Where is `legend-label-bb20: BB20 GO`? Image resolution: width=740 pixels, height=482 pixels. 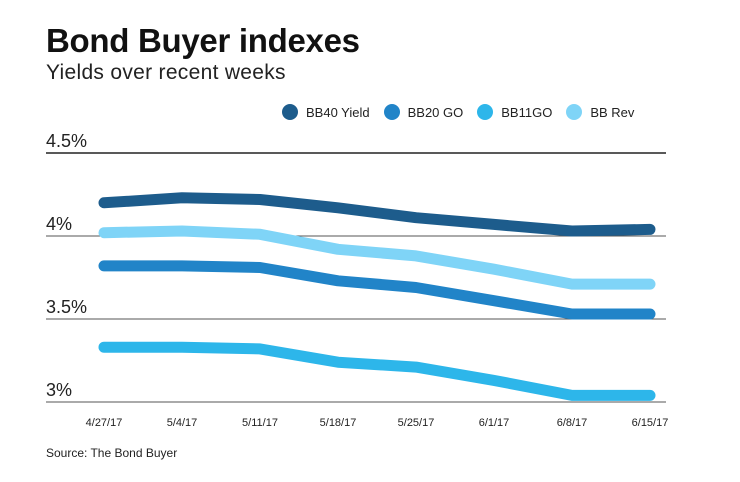
legend-label-bb20: BB20 GO is located at coordinates (435, 112).